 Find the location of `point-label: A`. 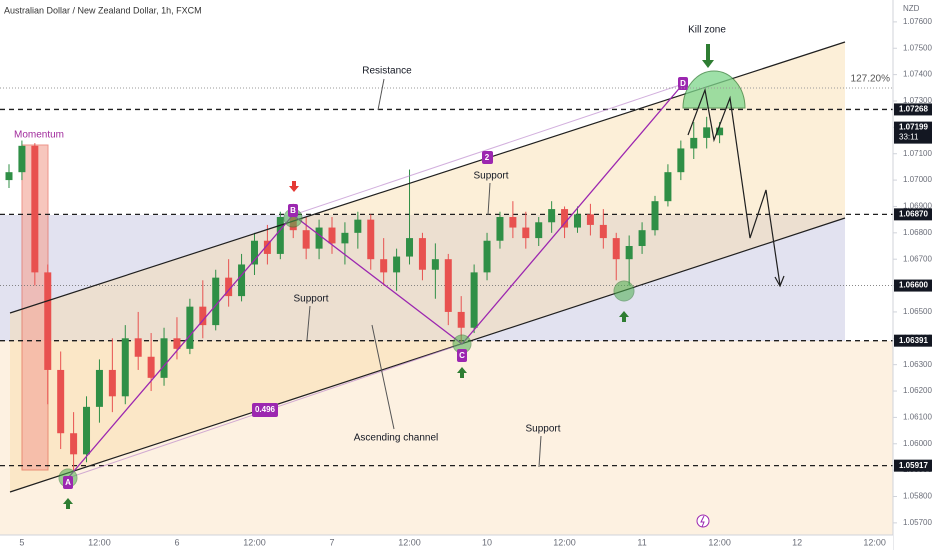

point-label: A is located at coordinates (68, 482).